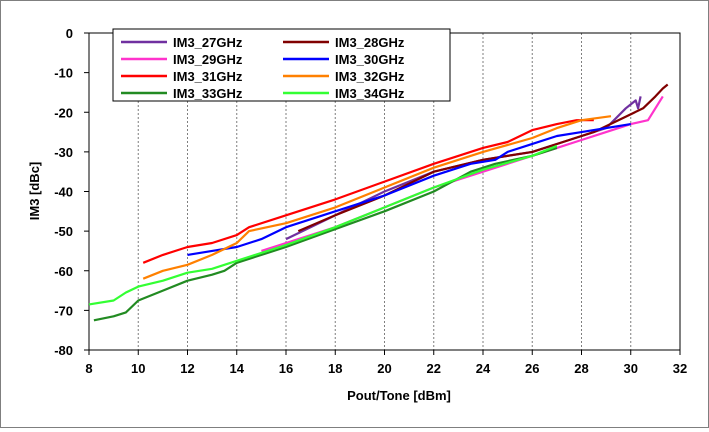  Describe the element at coordinates (532, 368) in the screenshot. I see `x-tick-label: 26` at that location.